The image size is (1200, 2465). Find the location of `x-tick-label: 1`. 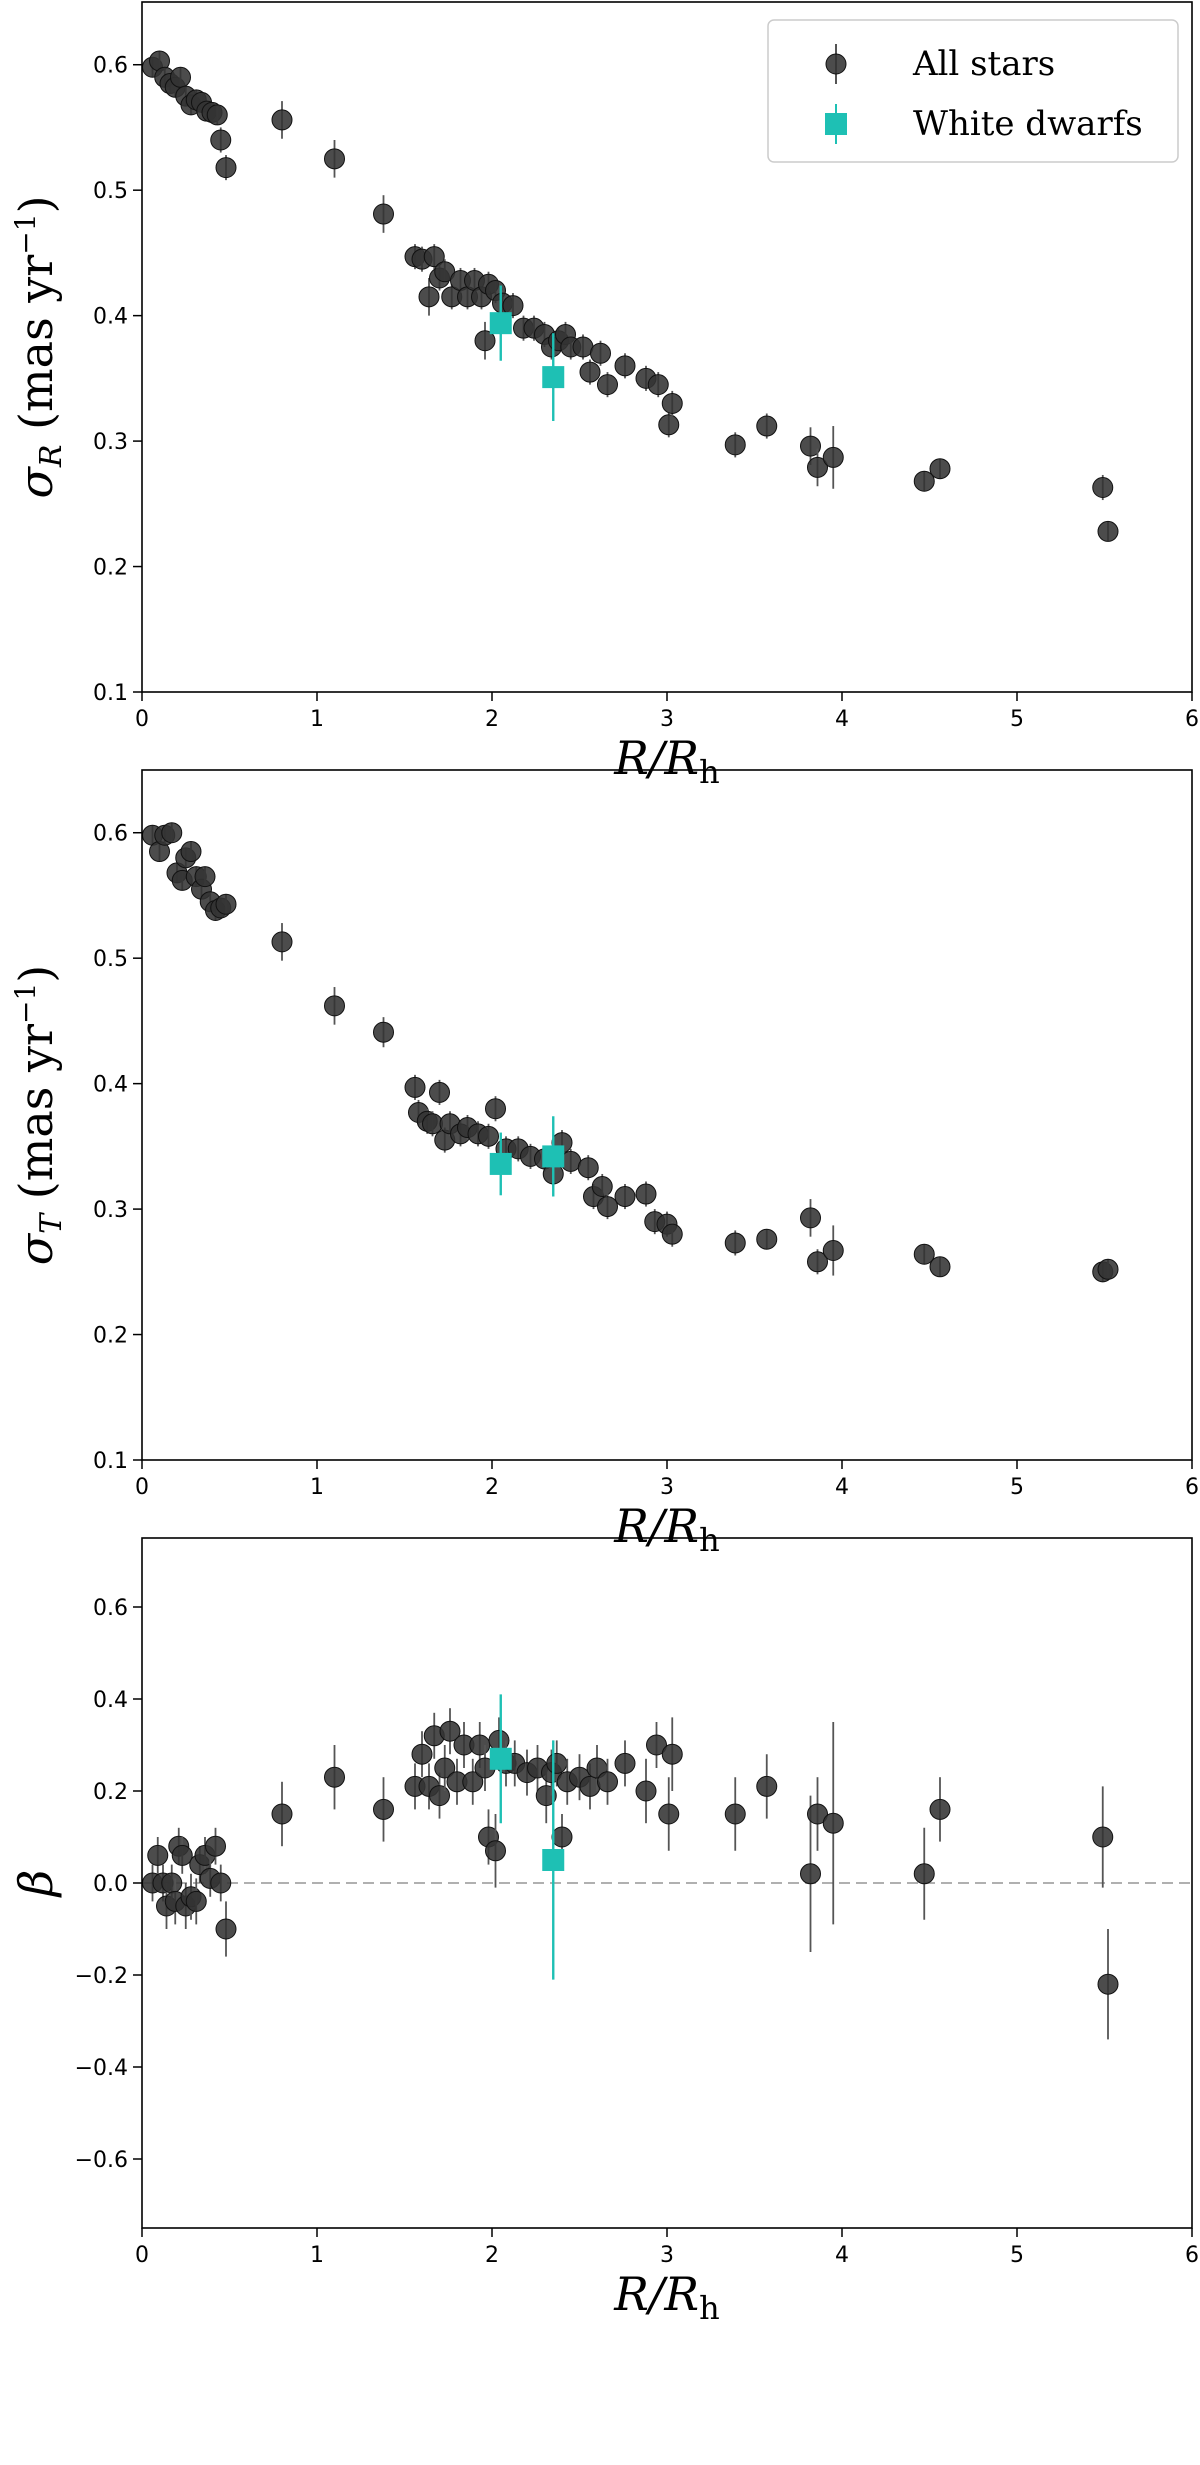

x-tick-label: 1 is located at coordinates (317, 1487).